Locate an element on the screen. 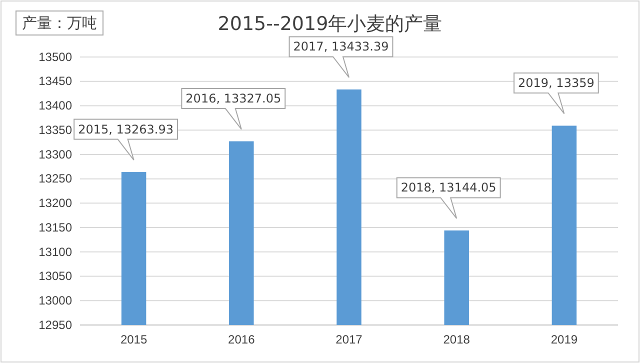  data-label: 2015, 13263.93 is located at coordinates (126, 129).